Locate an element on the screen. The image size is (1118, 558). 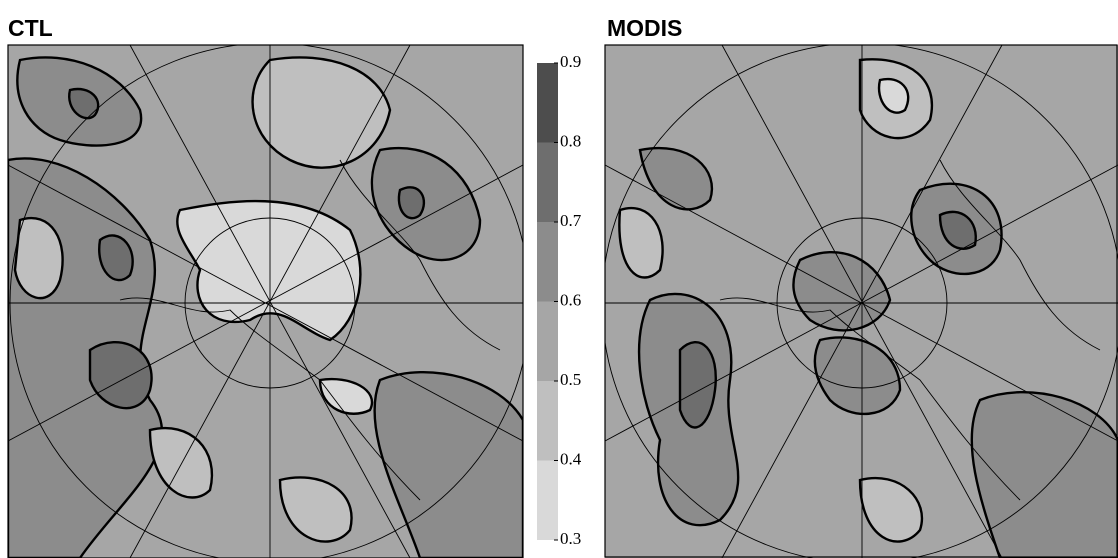
panel-title: MODIS is located at coordinates (644, 28).